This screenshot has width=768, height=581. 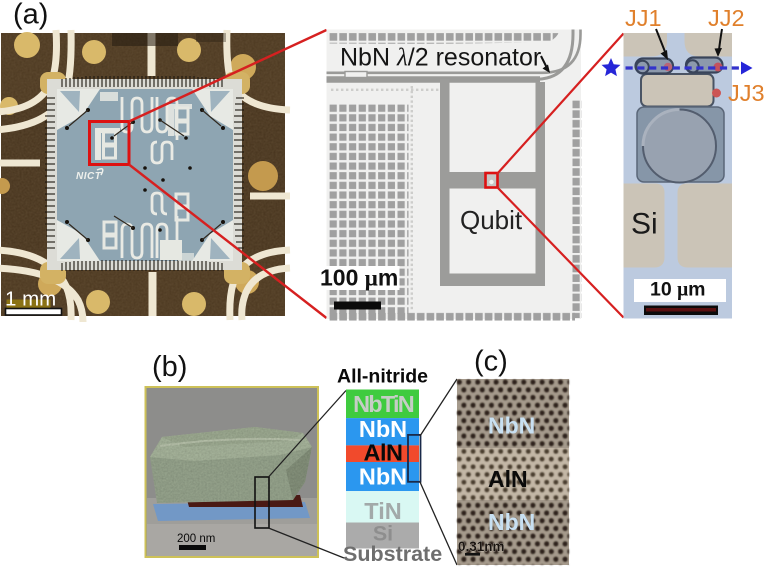 I want to click on svg-text: NICT, so click(x=89, y=176).